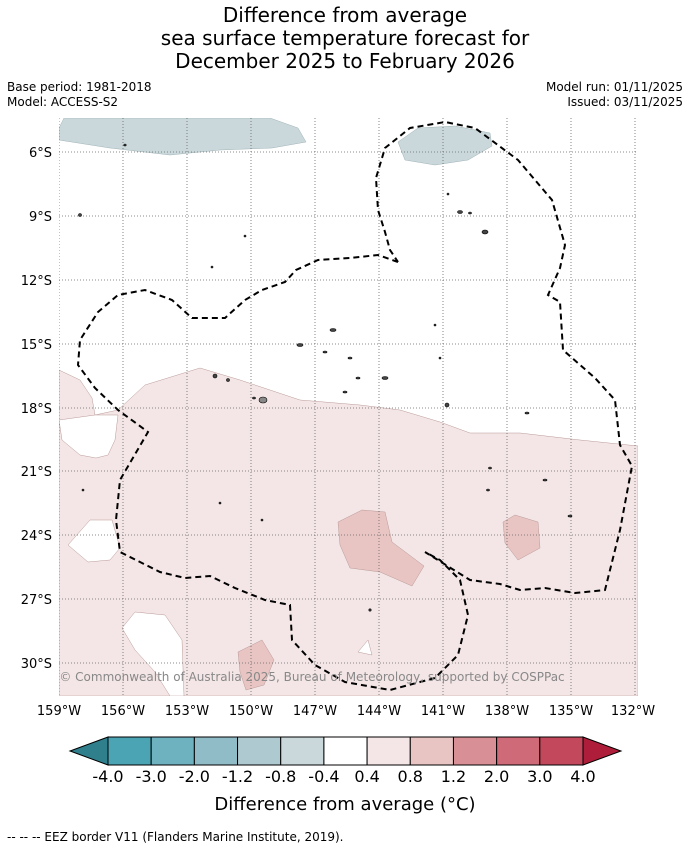 The image size is (690, 850). I want to click on lat-label-21s: 21°S, so click(36, 472).